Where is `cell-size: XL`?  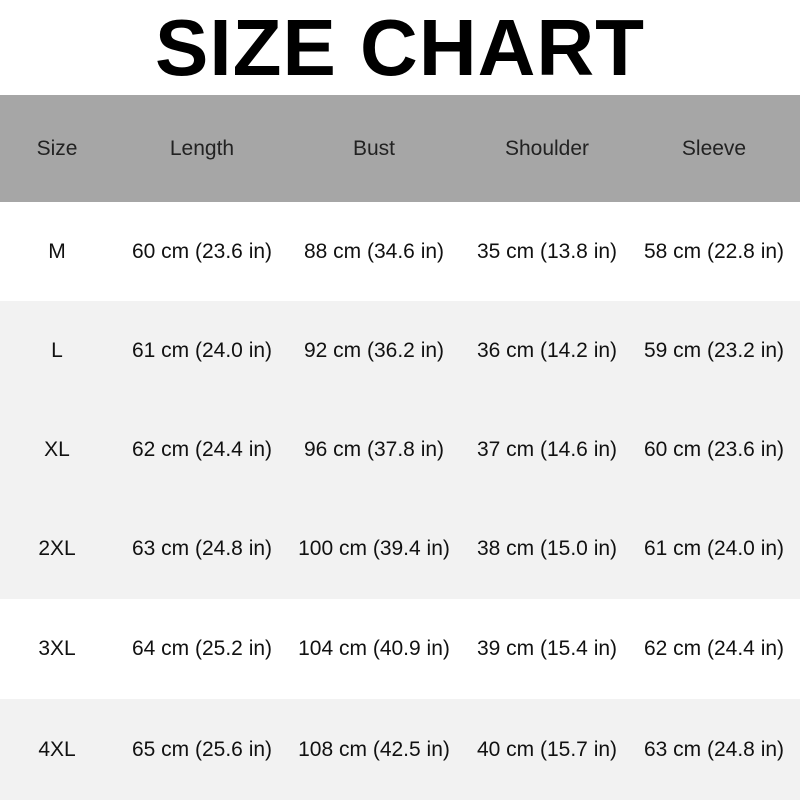
cell-size: XL is located at coordinates (57, 449).